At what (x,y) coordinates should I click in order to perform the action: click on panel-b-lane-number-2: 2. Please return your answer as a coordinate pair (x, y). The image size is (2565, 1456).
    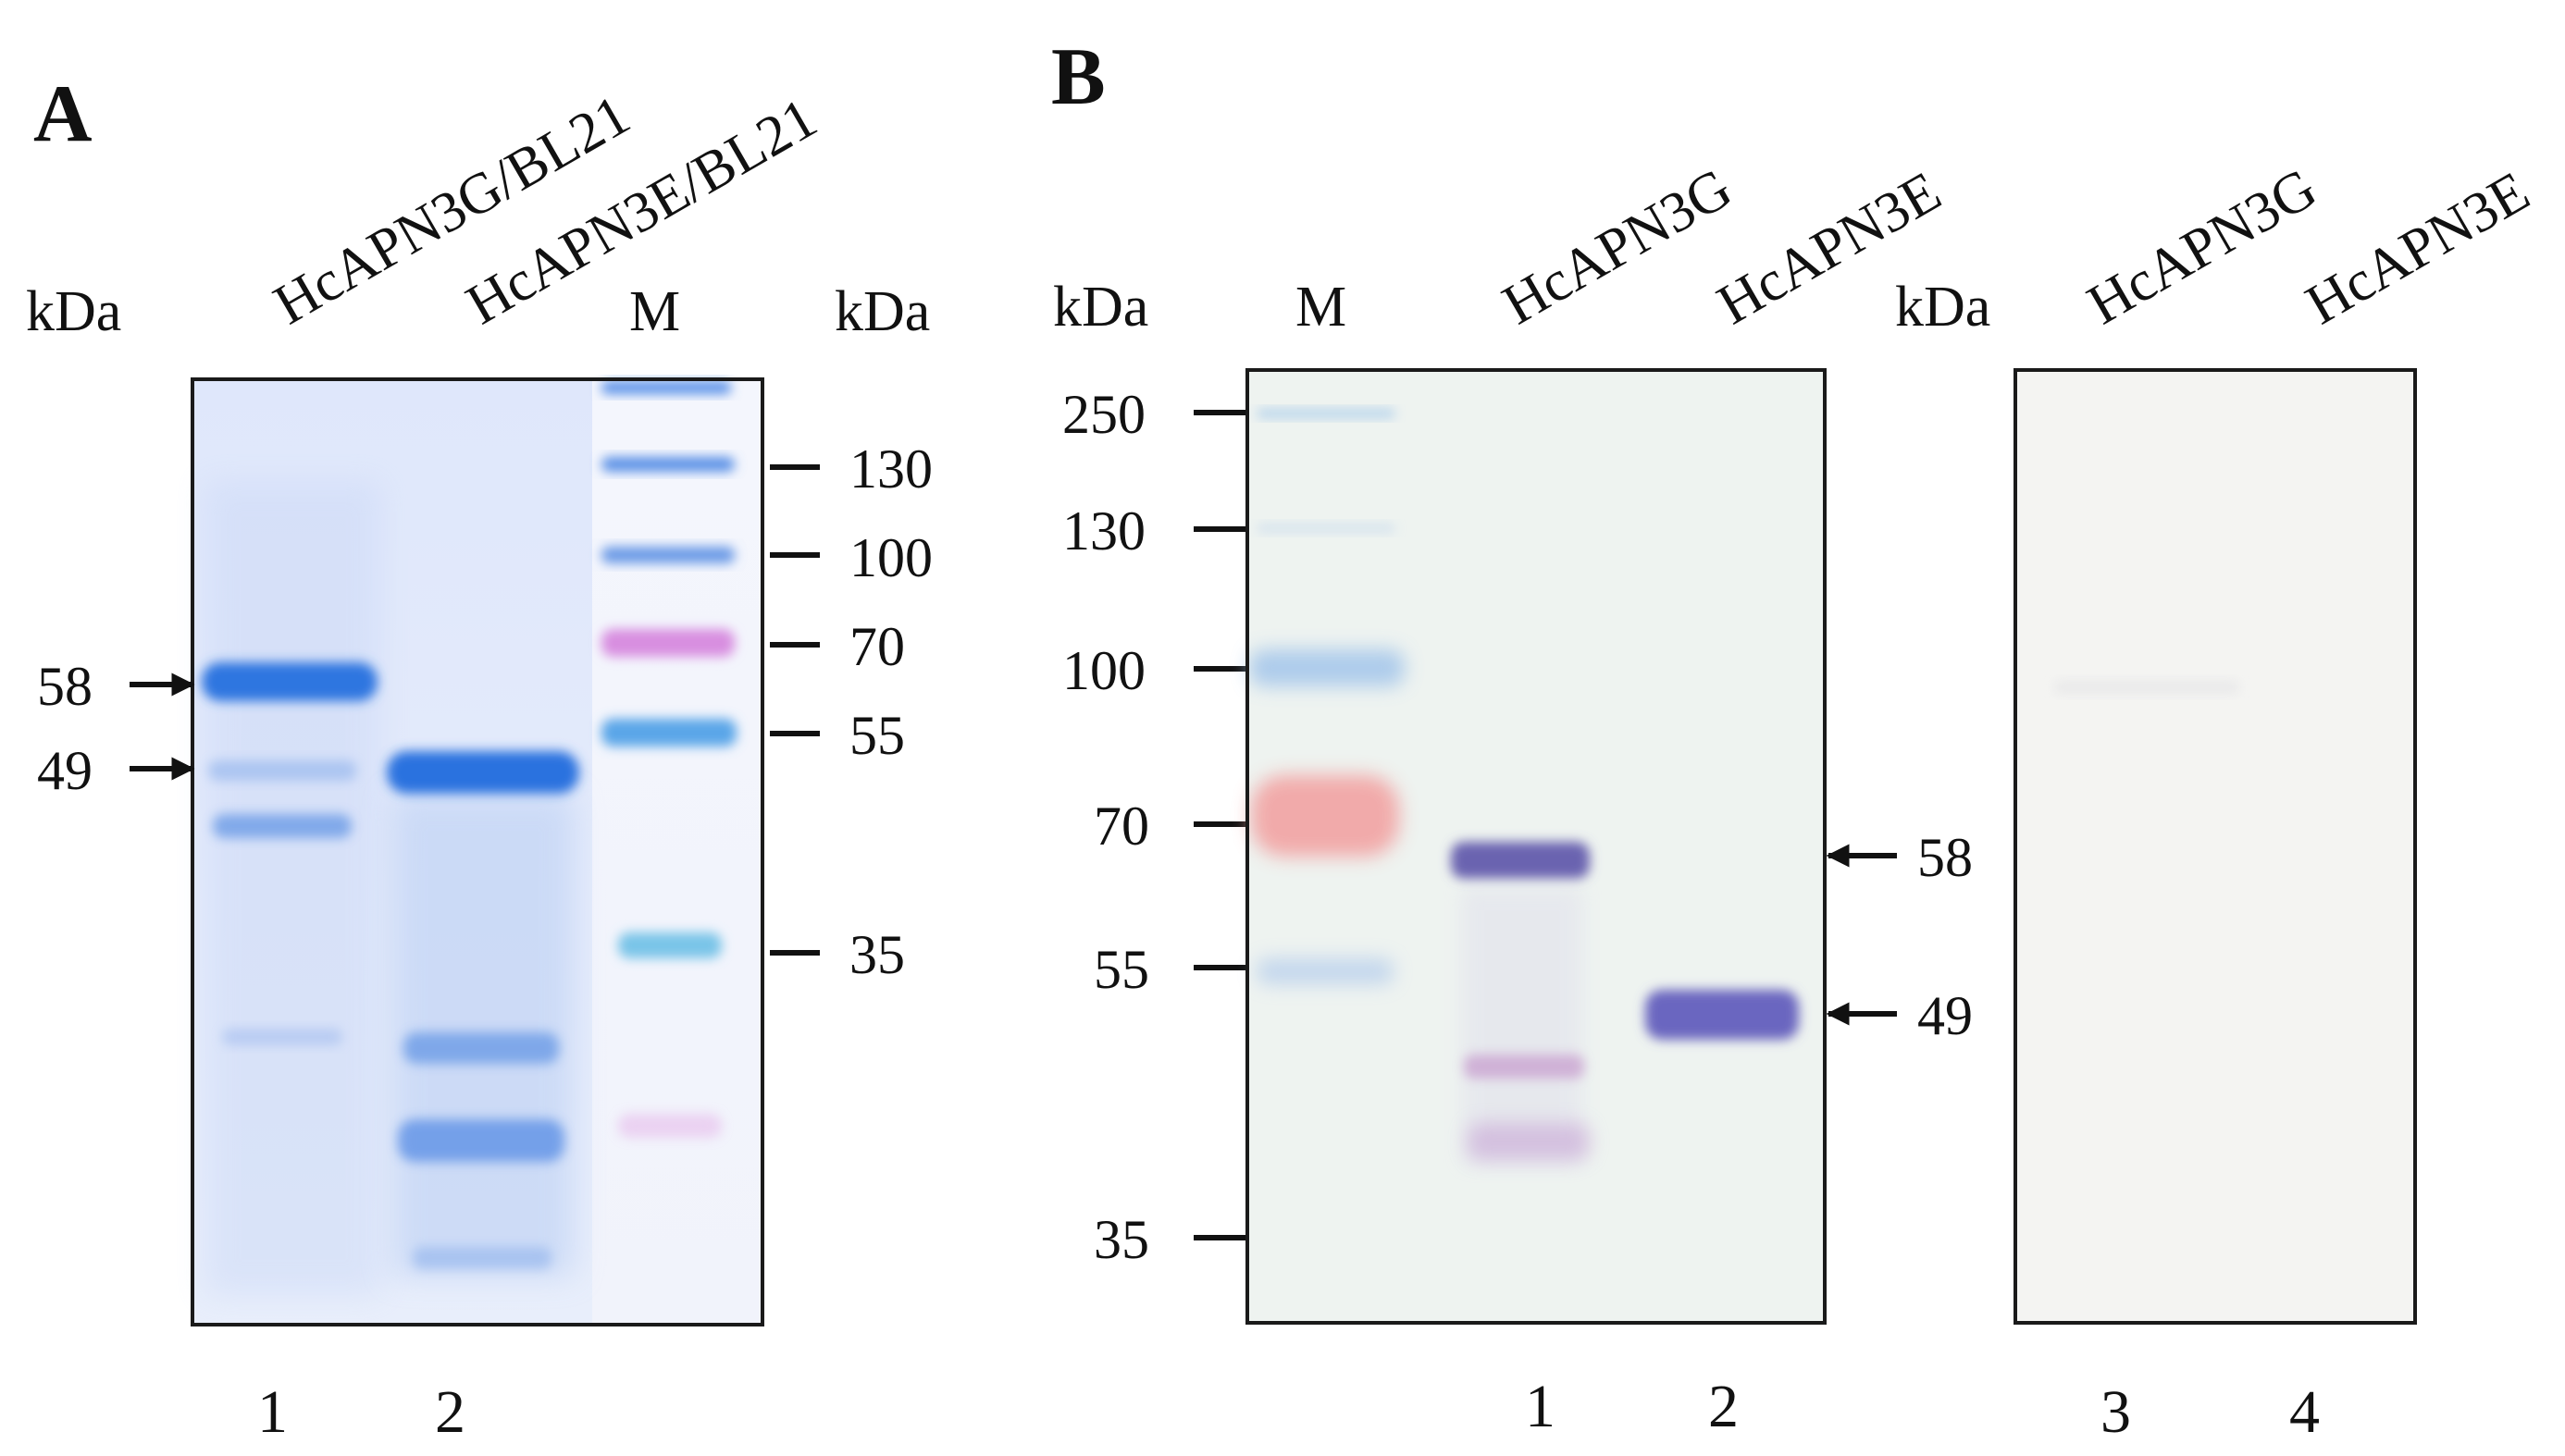
    Looking at the image, I should click on (1723, 1406).